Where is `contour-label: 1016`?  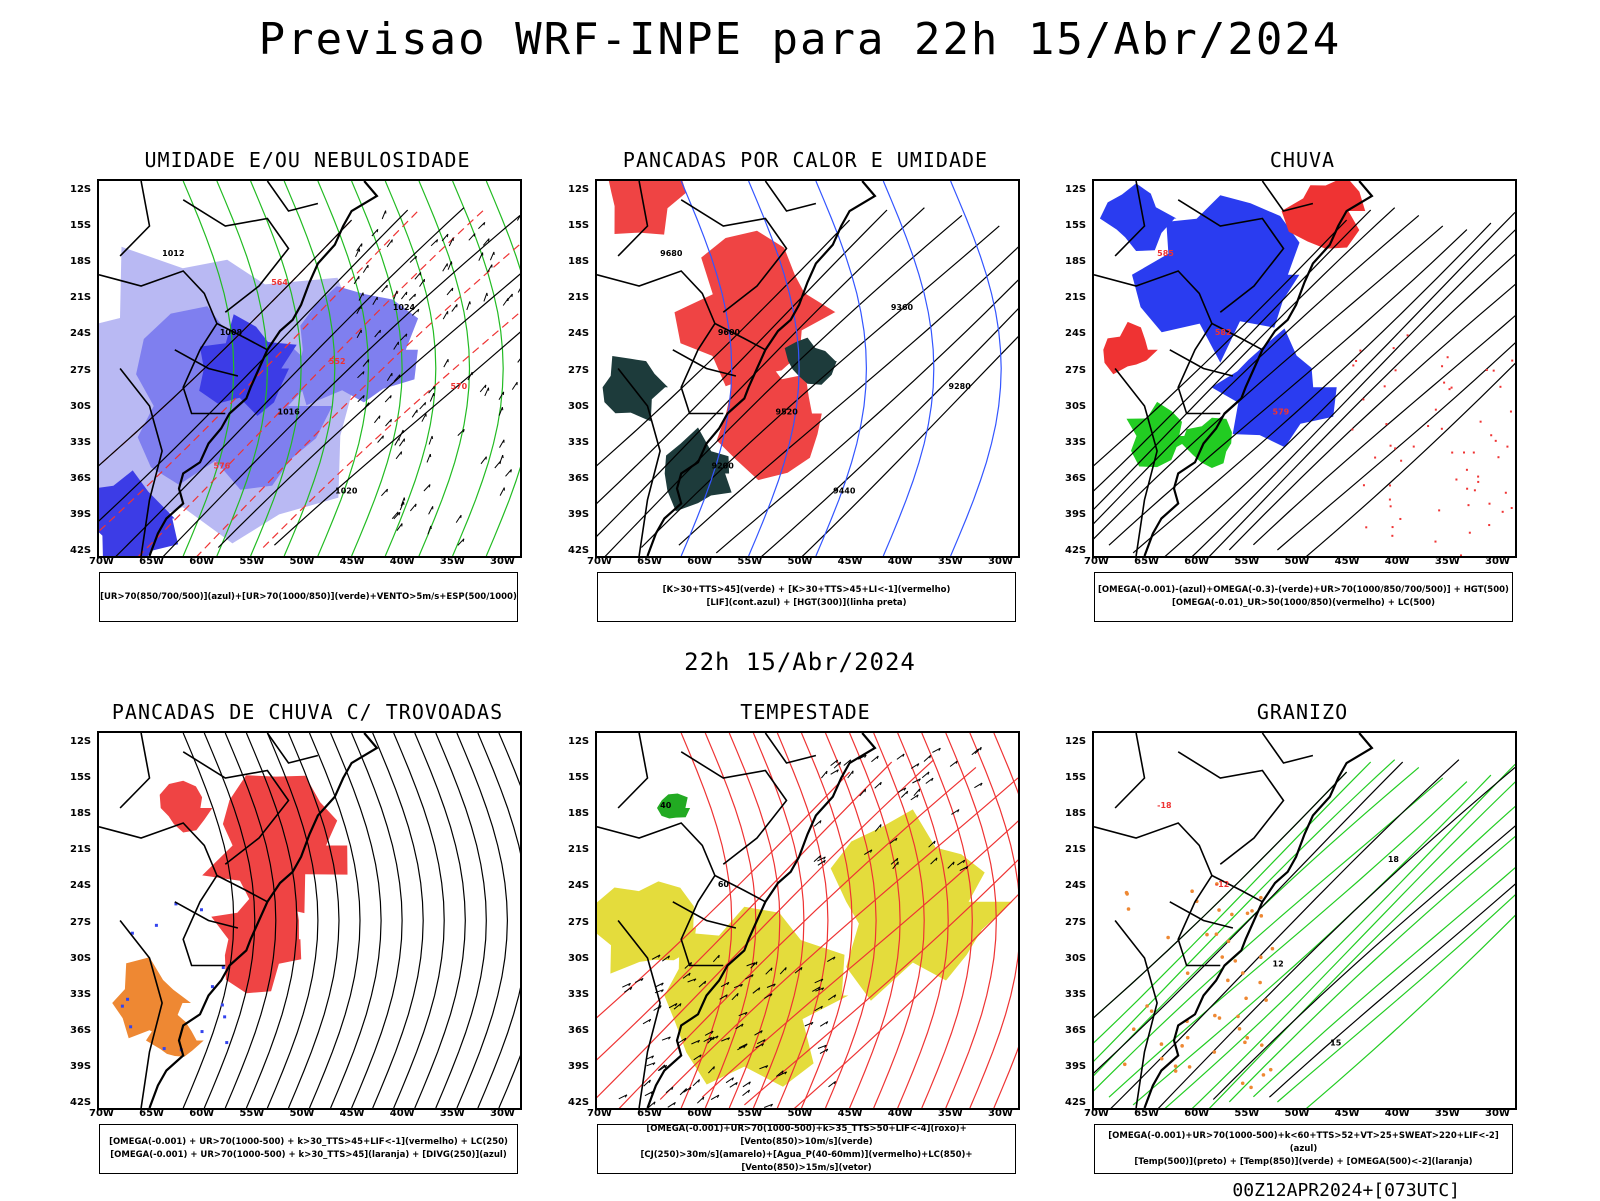
contour-label: 1016 is located at coordinates (289, 411).